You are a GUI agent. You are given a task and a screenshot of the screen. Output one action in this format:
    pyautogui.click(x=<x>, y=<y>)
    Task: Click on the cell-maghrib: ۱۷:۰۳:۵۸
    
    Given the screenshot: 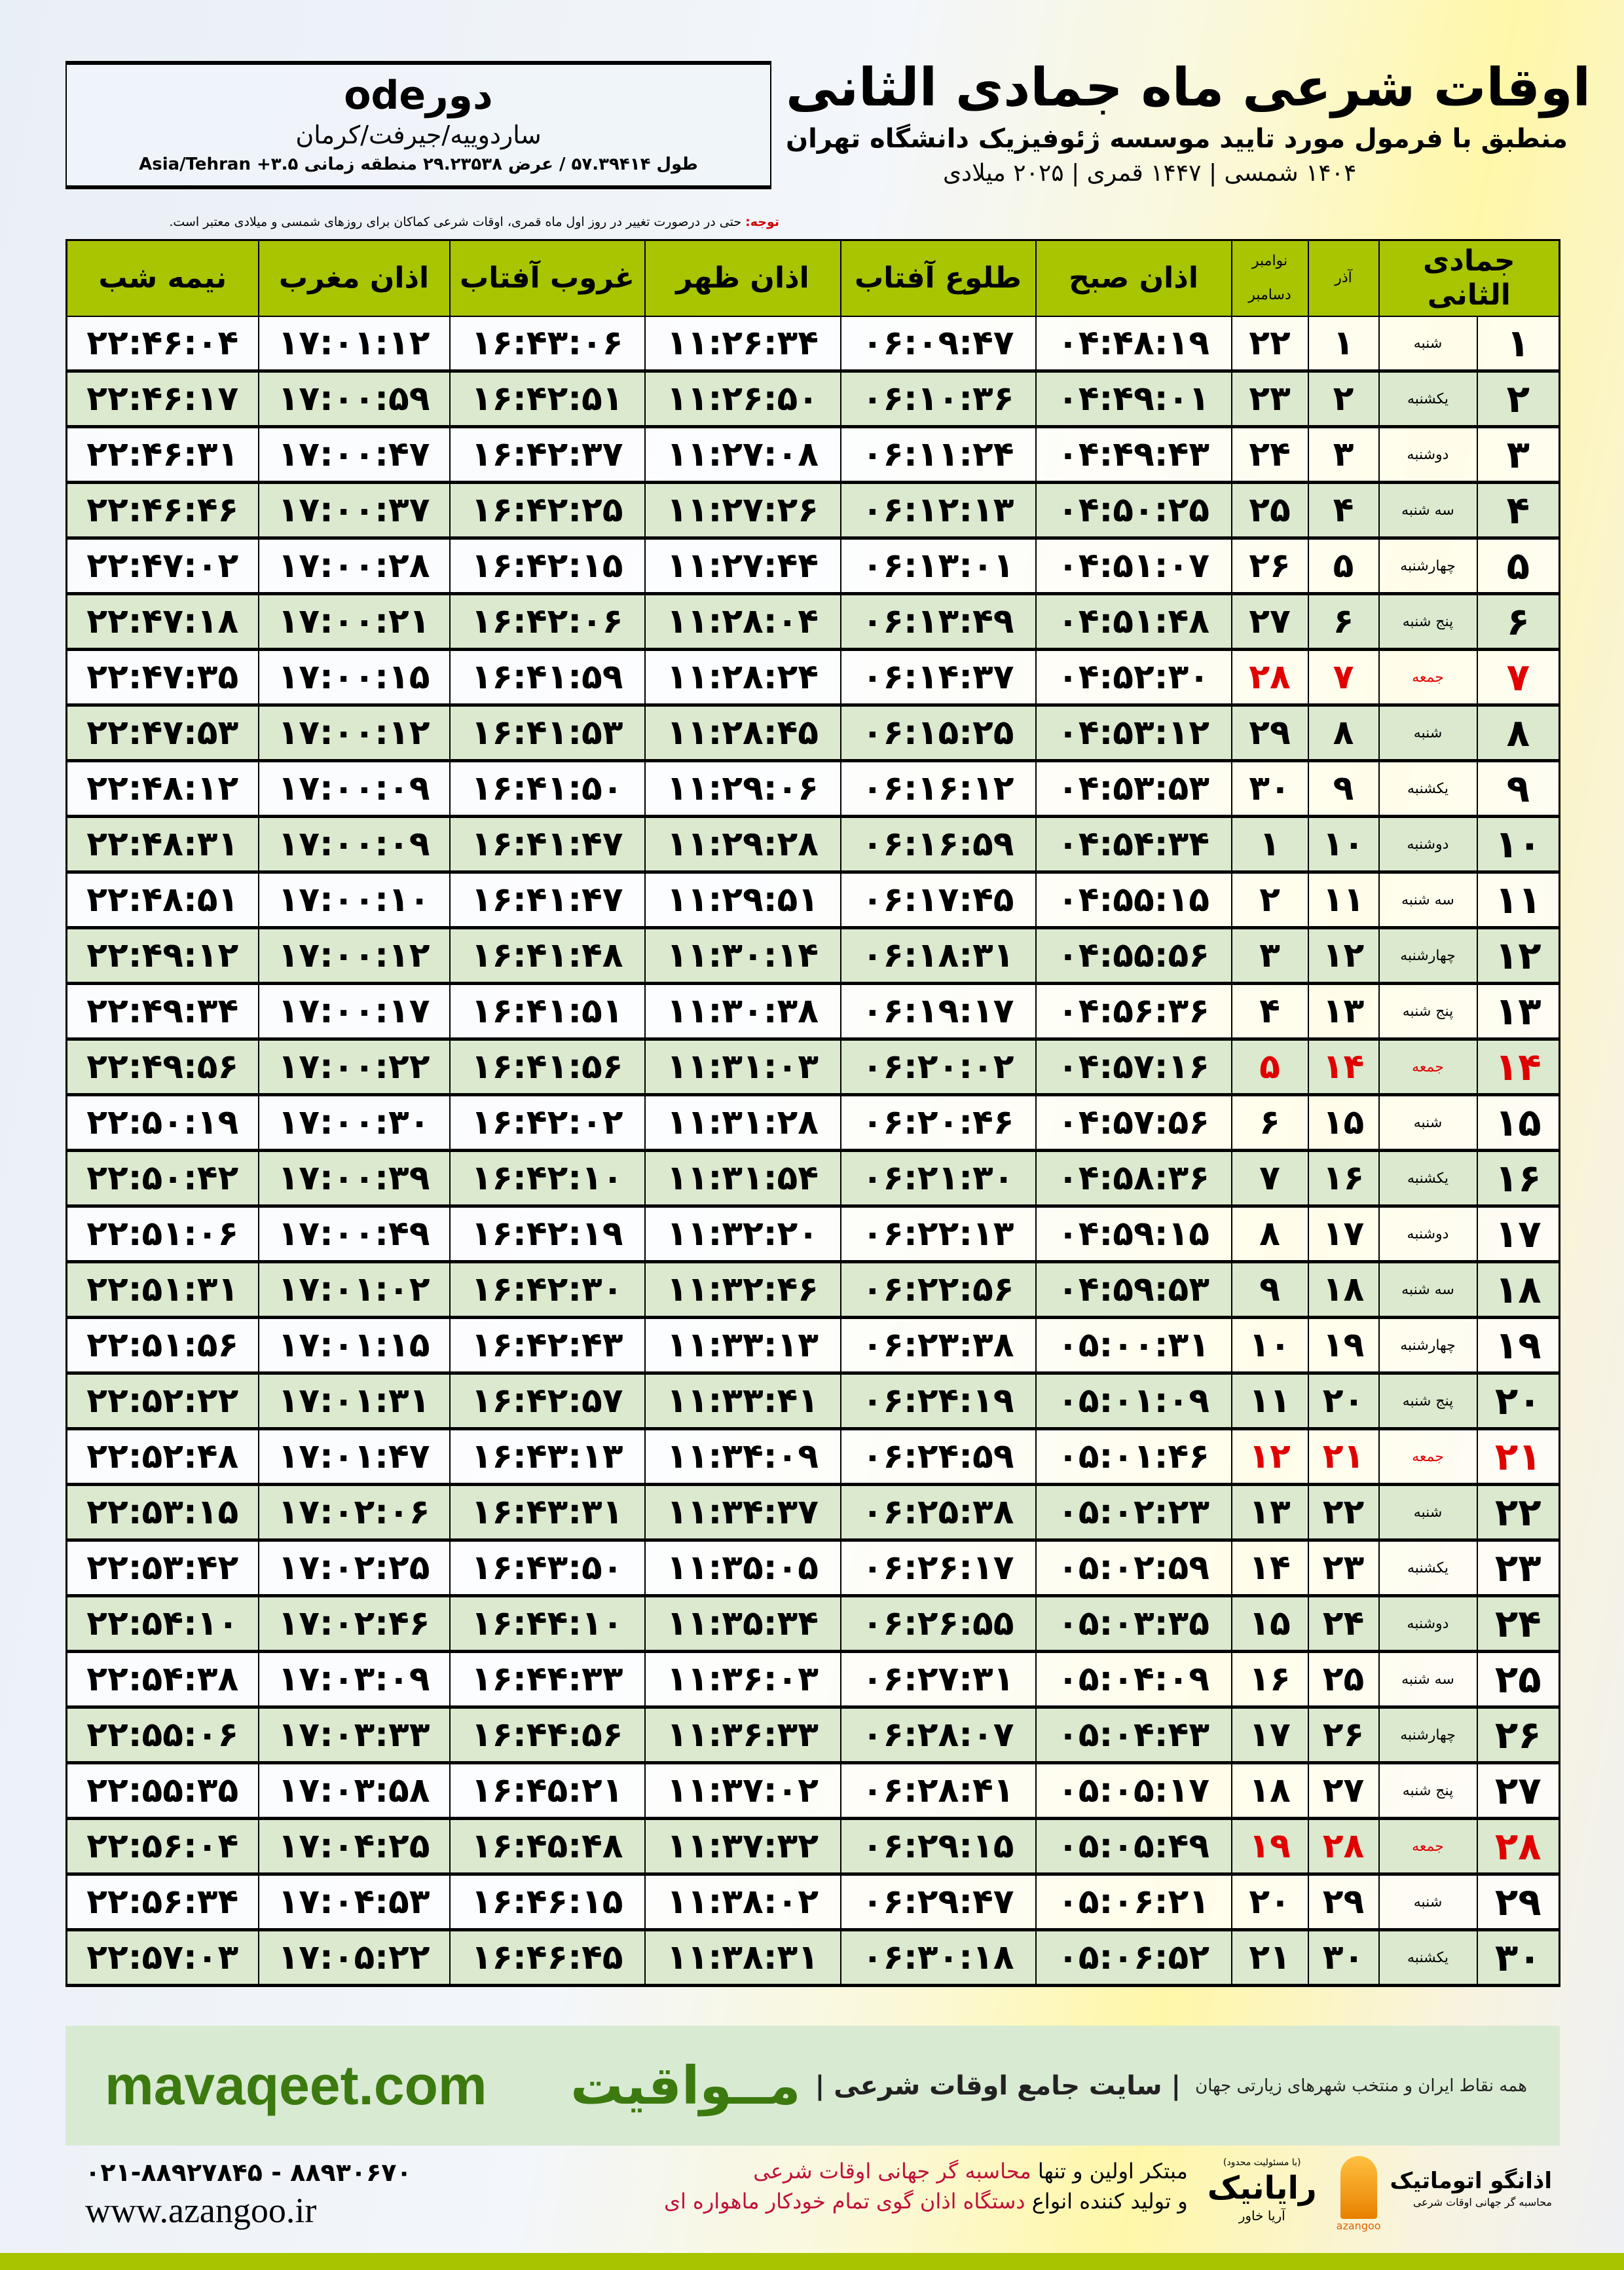 What is the action you would take?
    pyautogui.click(x=354, y=1791)
    